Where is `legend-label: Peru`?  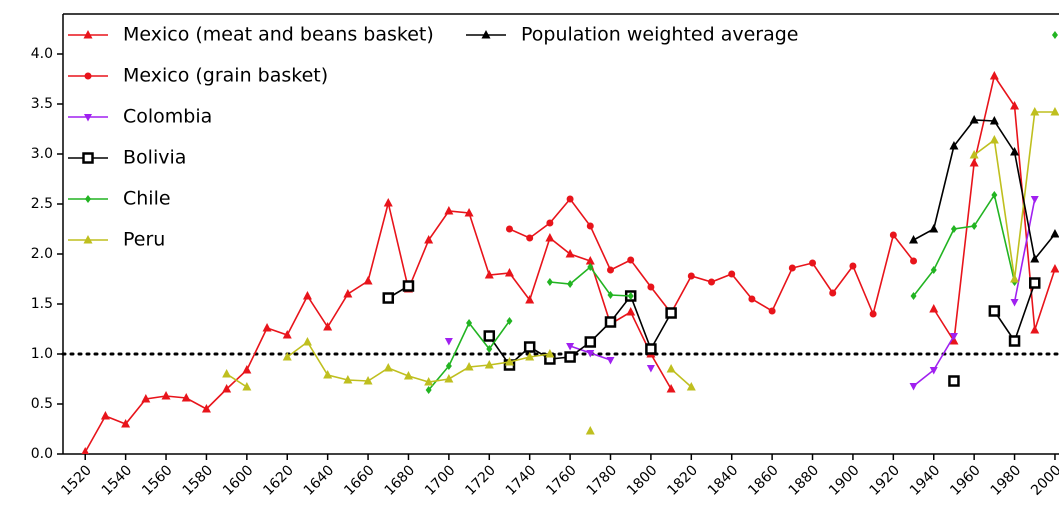 legend-label: Peru is located at coordinates (144, 240).